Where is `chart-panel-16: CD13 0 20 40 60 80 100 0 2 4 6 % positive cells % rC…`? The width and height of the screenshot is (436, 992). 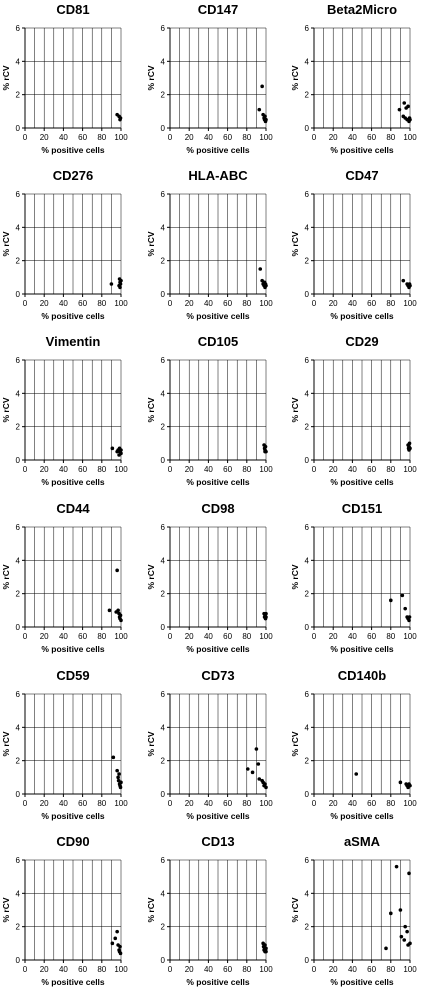 chart-panel-16: CD13 0 20 40 60 80 100 0 2 4 6 % positive cells % rC… is located at coordinates (209, 910).